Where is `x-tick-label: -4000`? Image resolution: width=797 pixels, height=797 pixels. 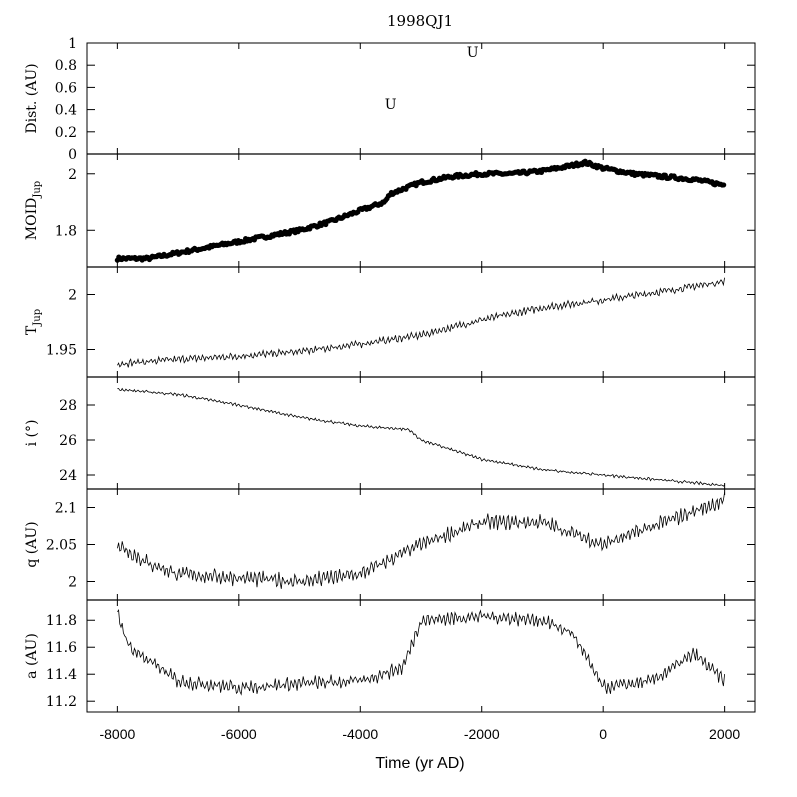 x-tick-label: -4000 is located at coordinates (360, 734).